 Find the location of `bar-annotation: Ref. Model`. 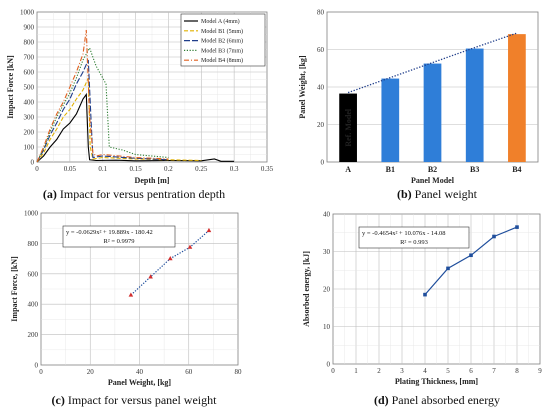

bar-annotation: Ref. Model is located at coordinates (348, 127).